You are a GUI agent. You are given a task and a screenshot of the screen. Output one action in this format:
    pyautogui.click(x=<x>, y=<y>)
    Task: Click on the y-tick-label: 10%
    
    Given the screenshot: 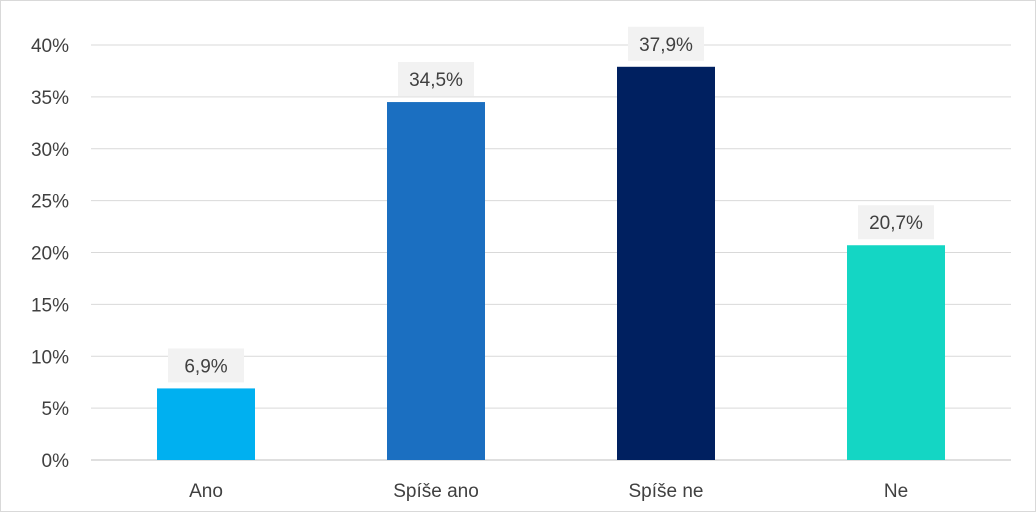 What is the action you would take?
    pyautogui.click(x=50, y=357)
    